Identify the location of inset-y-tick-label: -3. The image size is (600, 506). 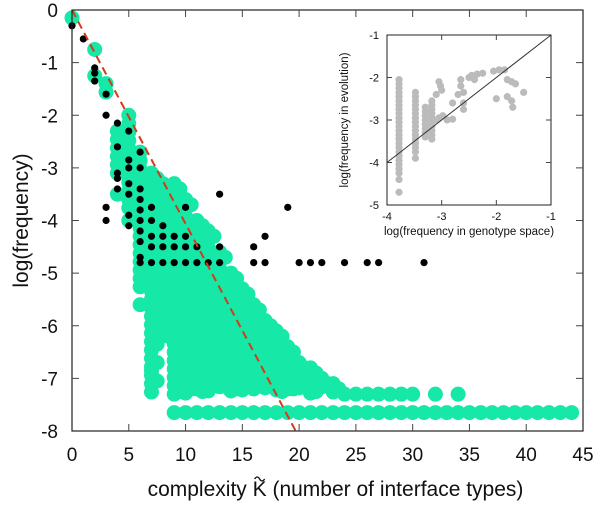
(374, 121).